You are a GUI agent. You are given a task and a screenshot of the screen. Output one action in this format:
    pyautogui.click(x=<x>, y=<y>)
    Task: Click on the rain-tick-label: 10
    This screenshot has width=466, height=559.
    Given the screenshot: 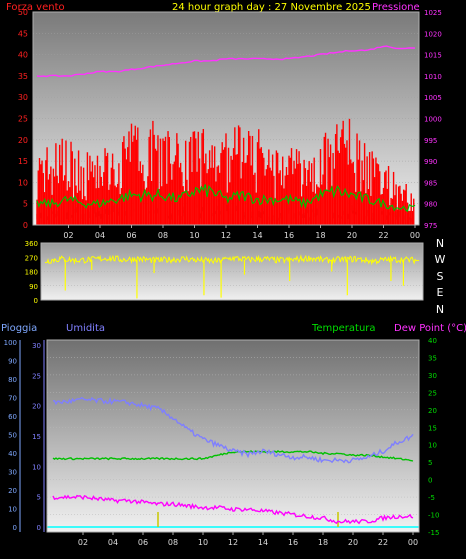 What is the action you would take?
    pyautogui.click(x=12, y=510)
    